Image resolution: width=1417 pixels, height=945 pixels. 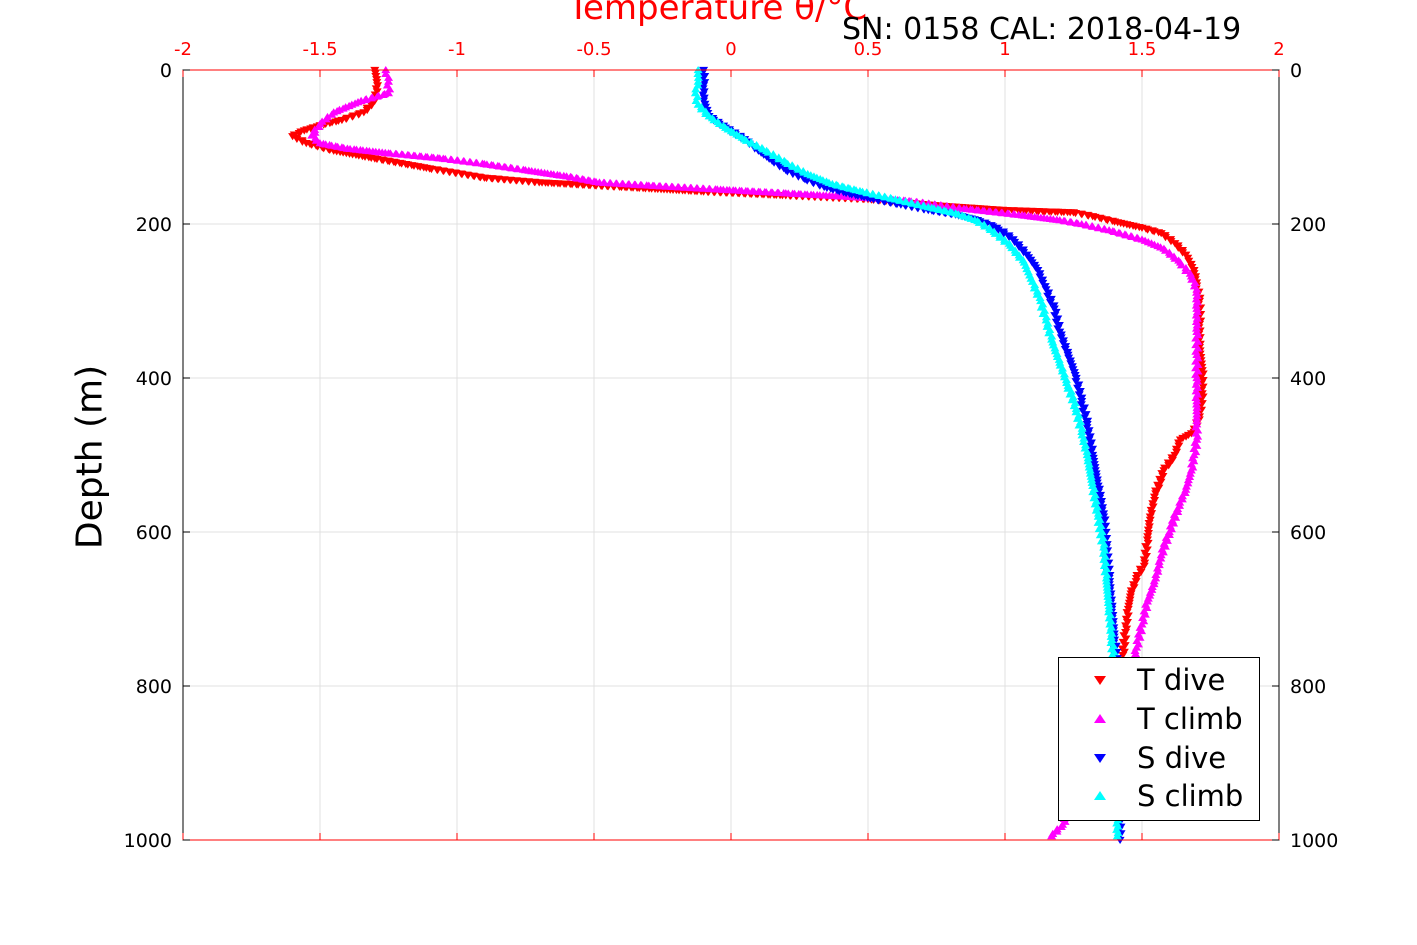 What do you see at coordinates (154, 379) in the screenshot?
I see `y-tick-label-left: 400` at bounding box center [154, 379].